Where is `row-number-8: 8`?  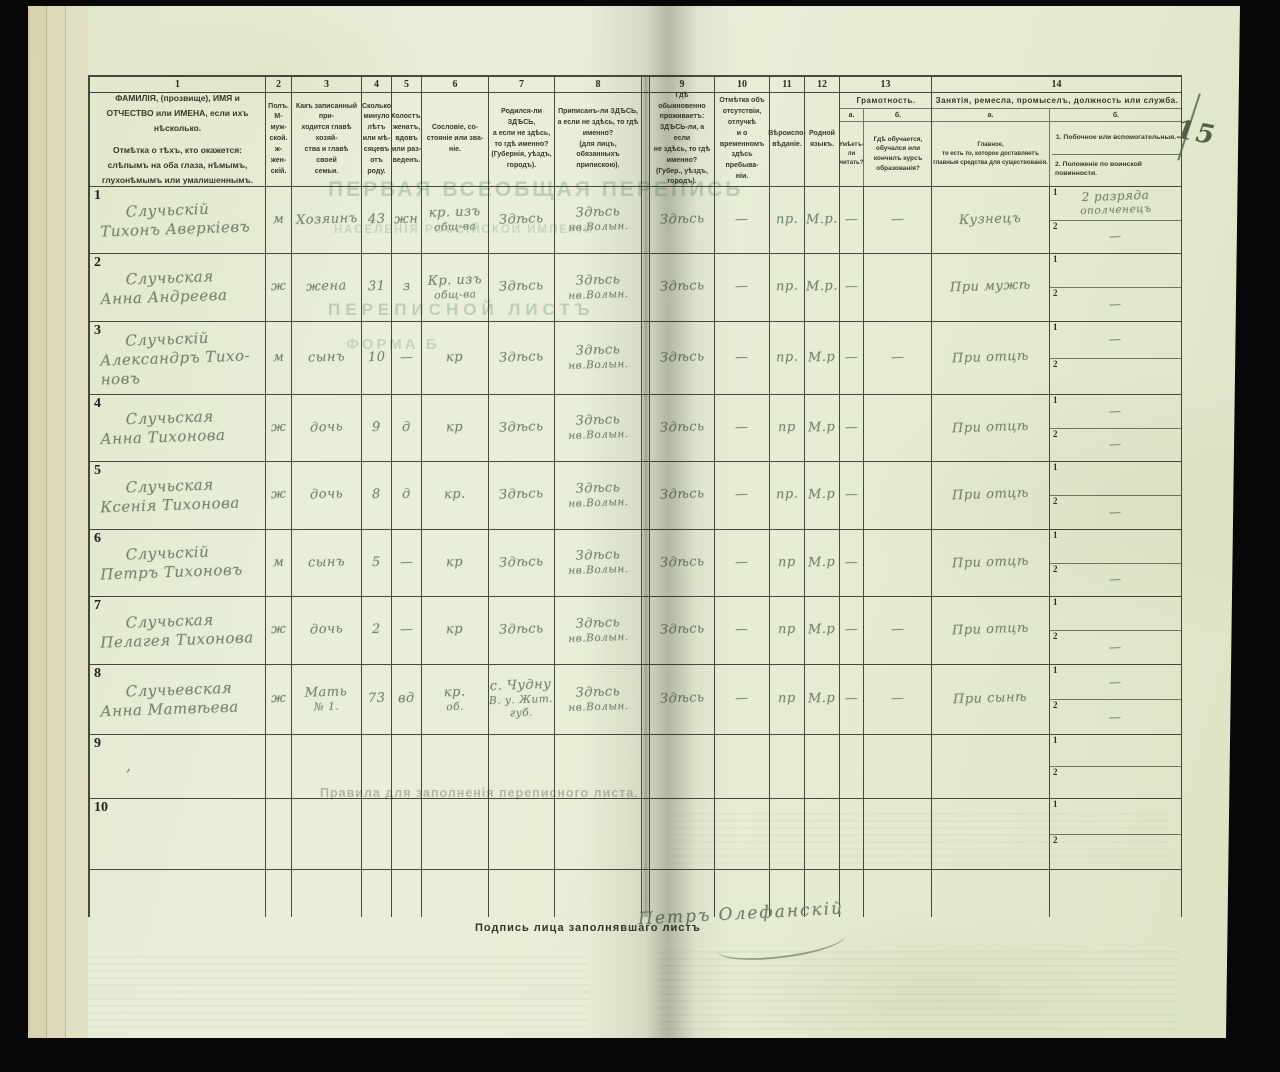
row-number-8: 8 is located at coordinates (97, 673).